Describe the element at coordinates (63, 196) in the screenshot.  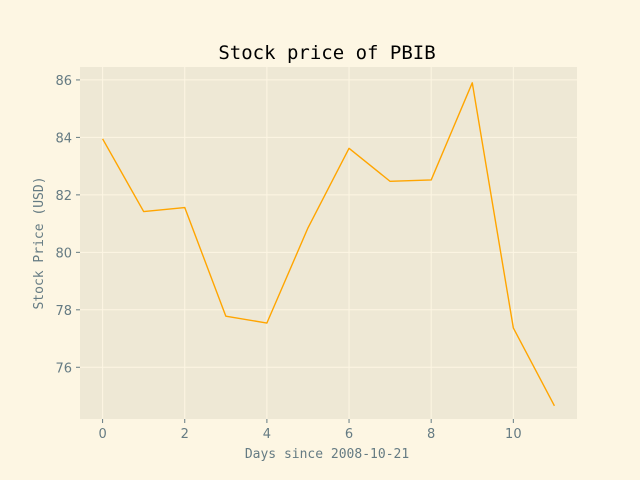
I see `y-tick-label: 82` at that location.